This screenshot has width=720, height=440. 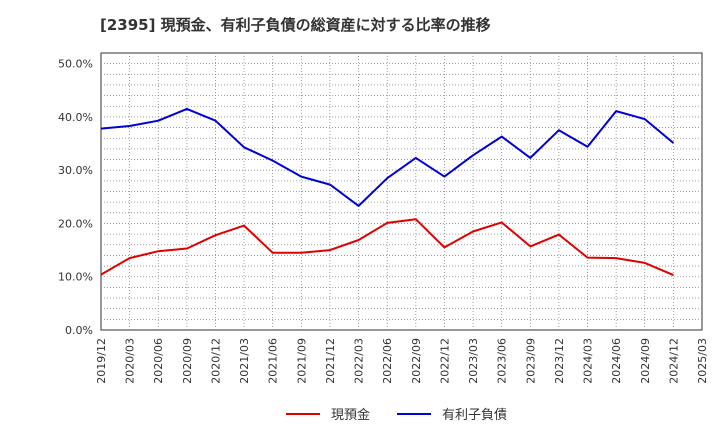 I want to click on x-tick-label: 2025/03, so click(x=702, y=361).